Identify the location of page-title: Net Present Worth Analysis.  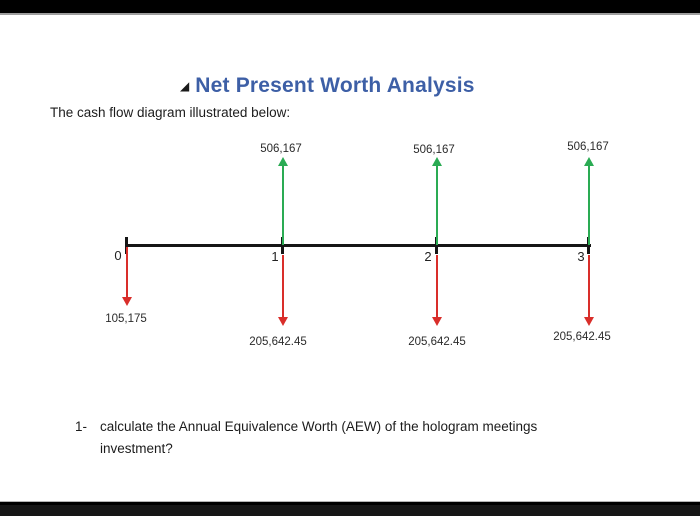
(335, 85).